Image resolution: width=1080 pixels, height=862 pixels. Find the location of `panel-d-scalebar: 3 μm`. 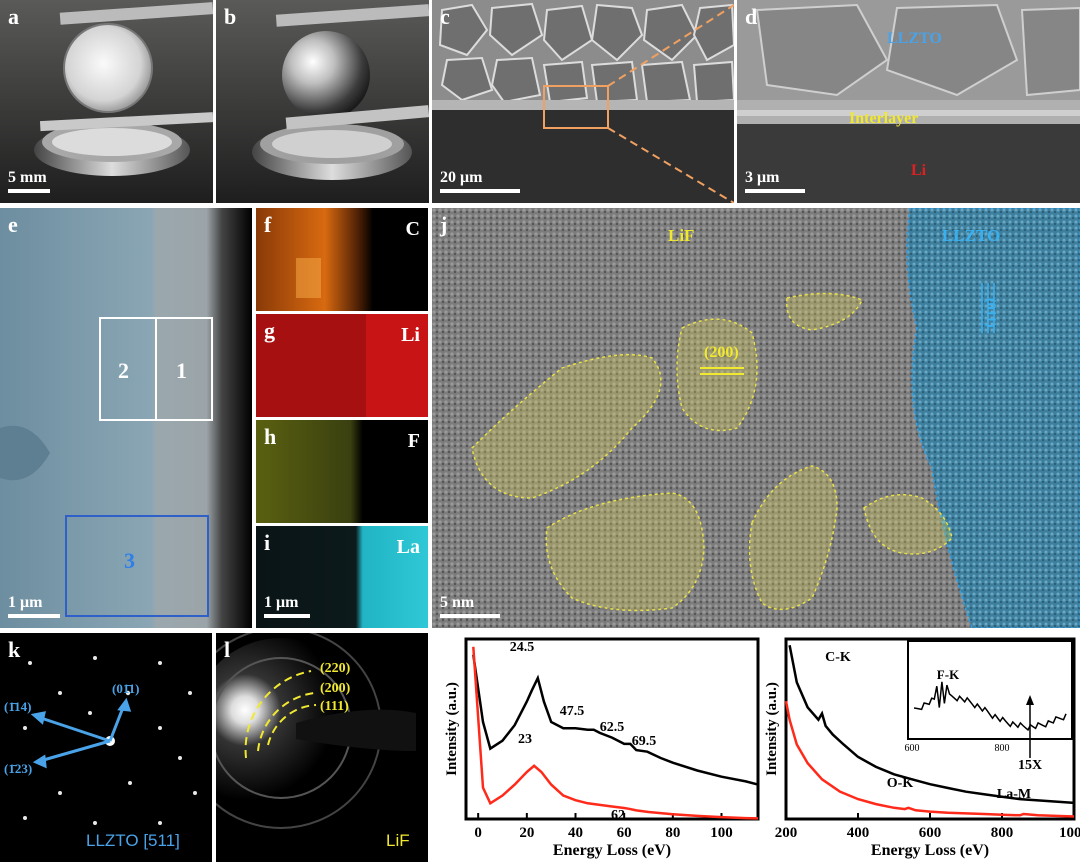

panel-d-scalebar: 3 μm is located at coordinates (775, 181).